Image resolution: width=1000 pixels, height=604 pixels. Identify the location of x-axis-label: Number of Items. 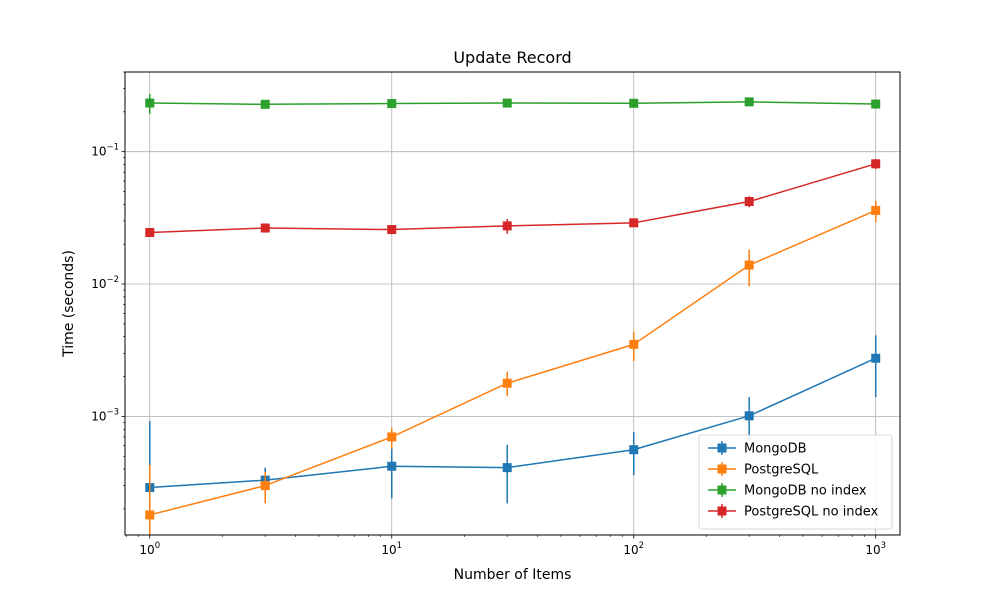
(513, 575).